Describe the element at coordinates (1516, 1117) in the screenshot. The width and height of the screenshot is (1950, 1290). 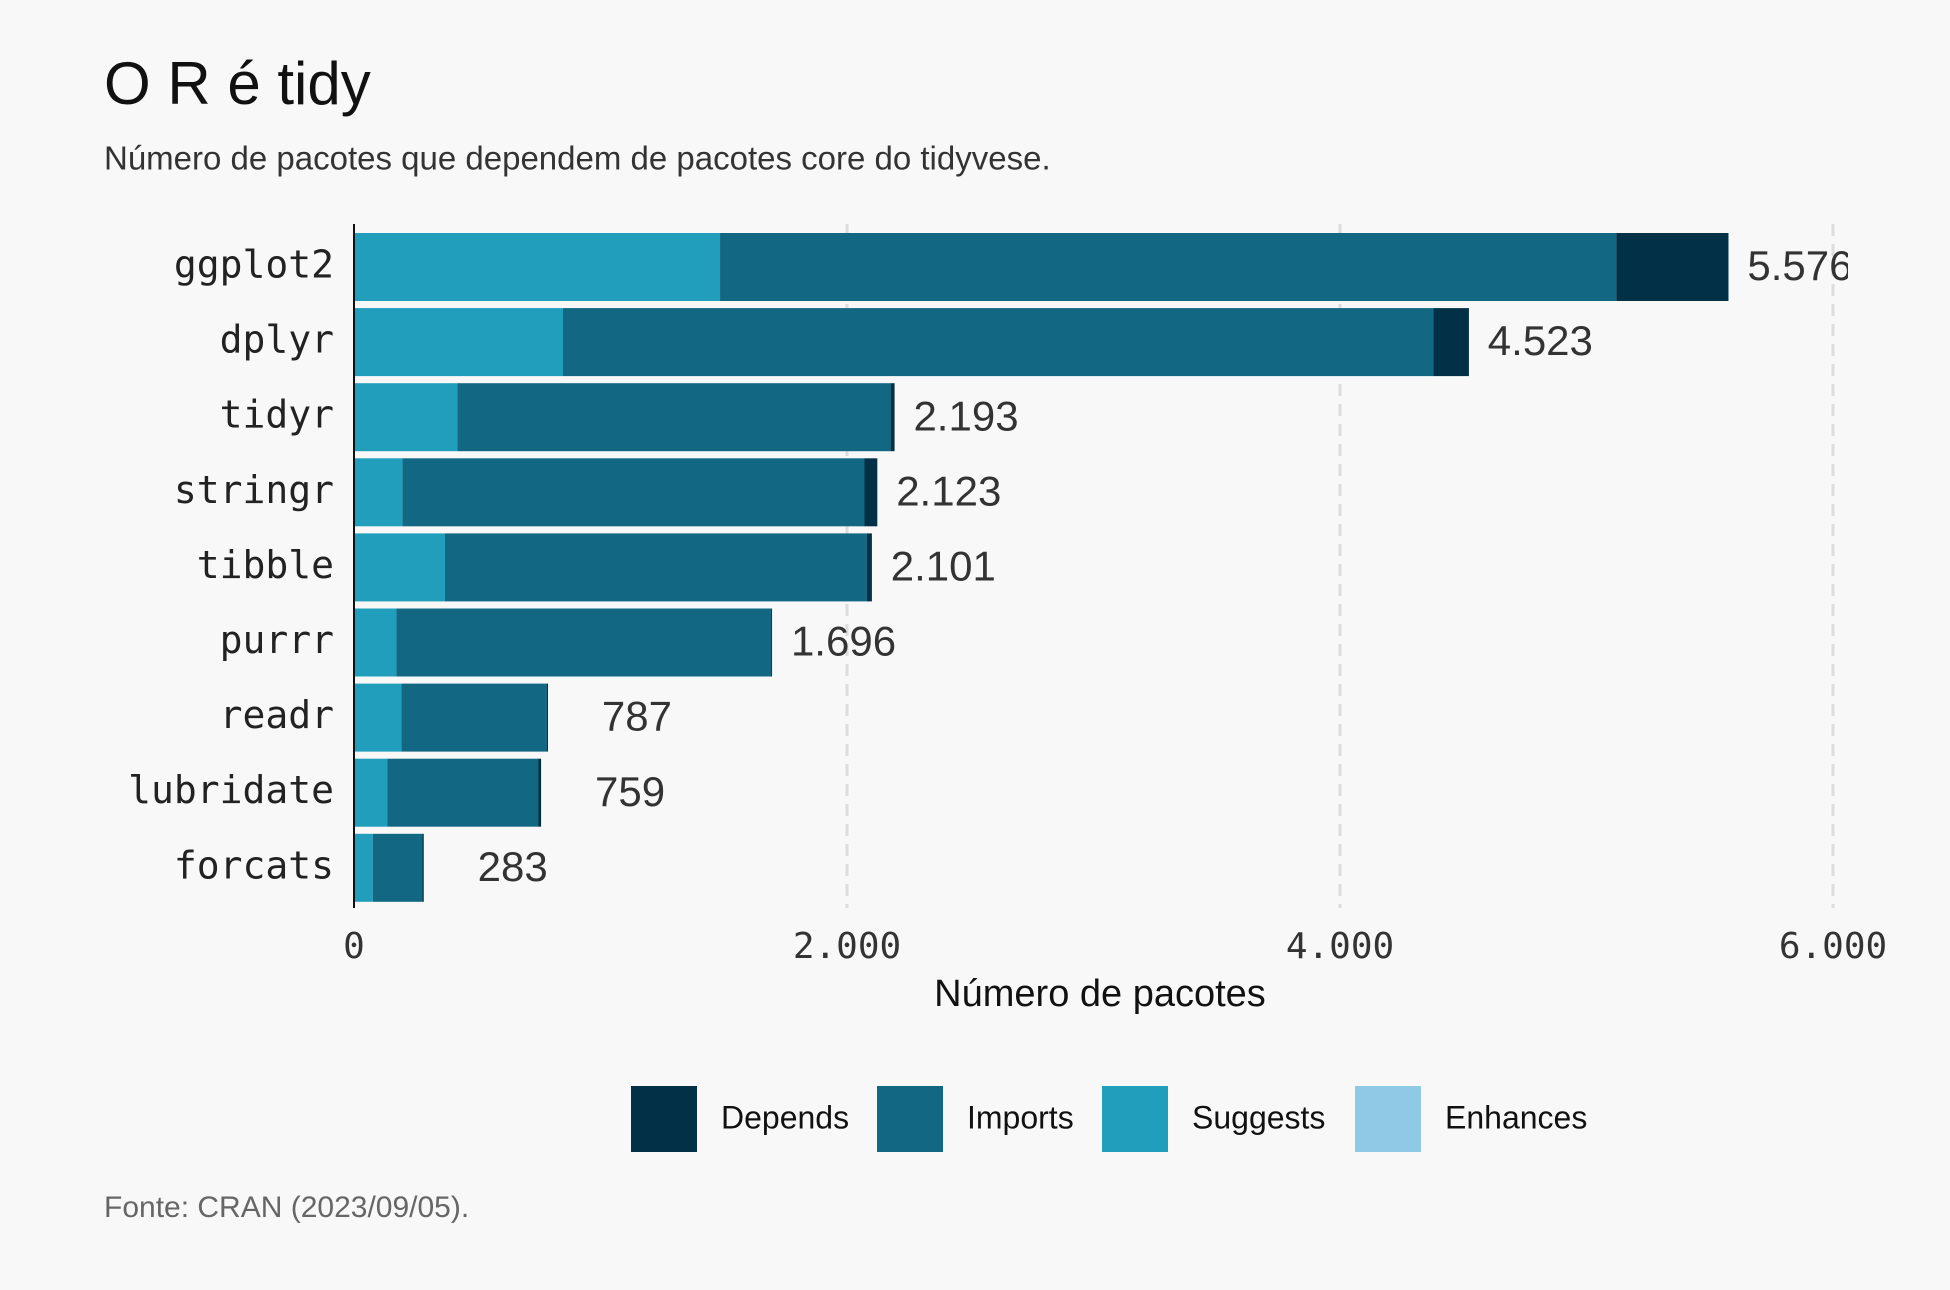
I see `legend-label: Enhances` at that location.